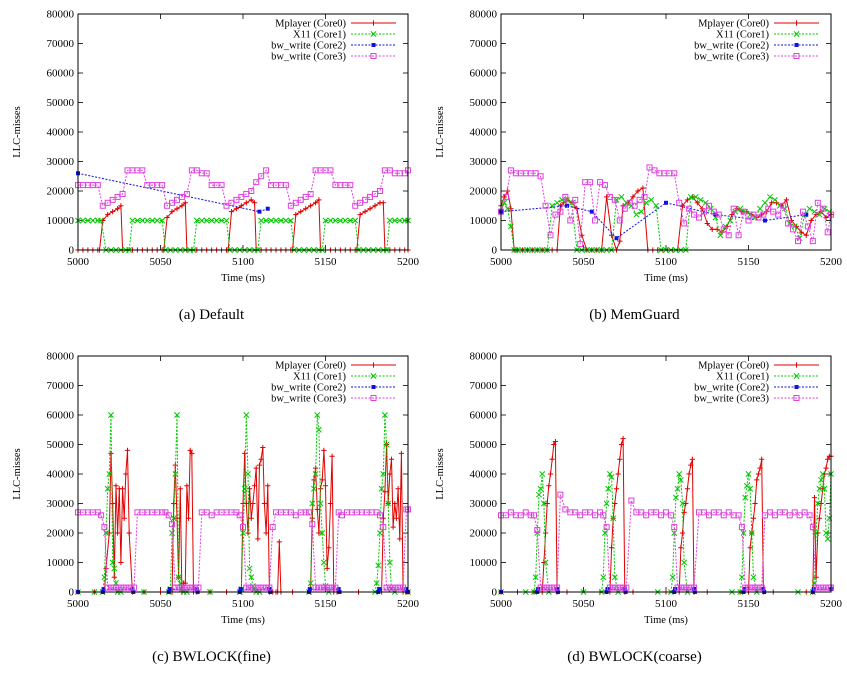 The image size is (847, 684). What do you see at coordinates (634, 315) in the screenshot?
I see `caption-b: (b) MemGuard` at bounding box center [634, 315].